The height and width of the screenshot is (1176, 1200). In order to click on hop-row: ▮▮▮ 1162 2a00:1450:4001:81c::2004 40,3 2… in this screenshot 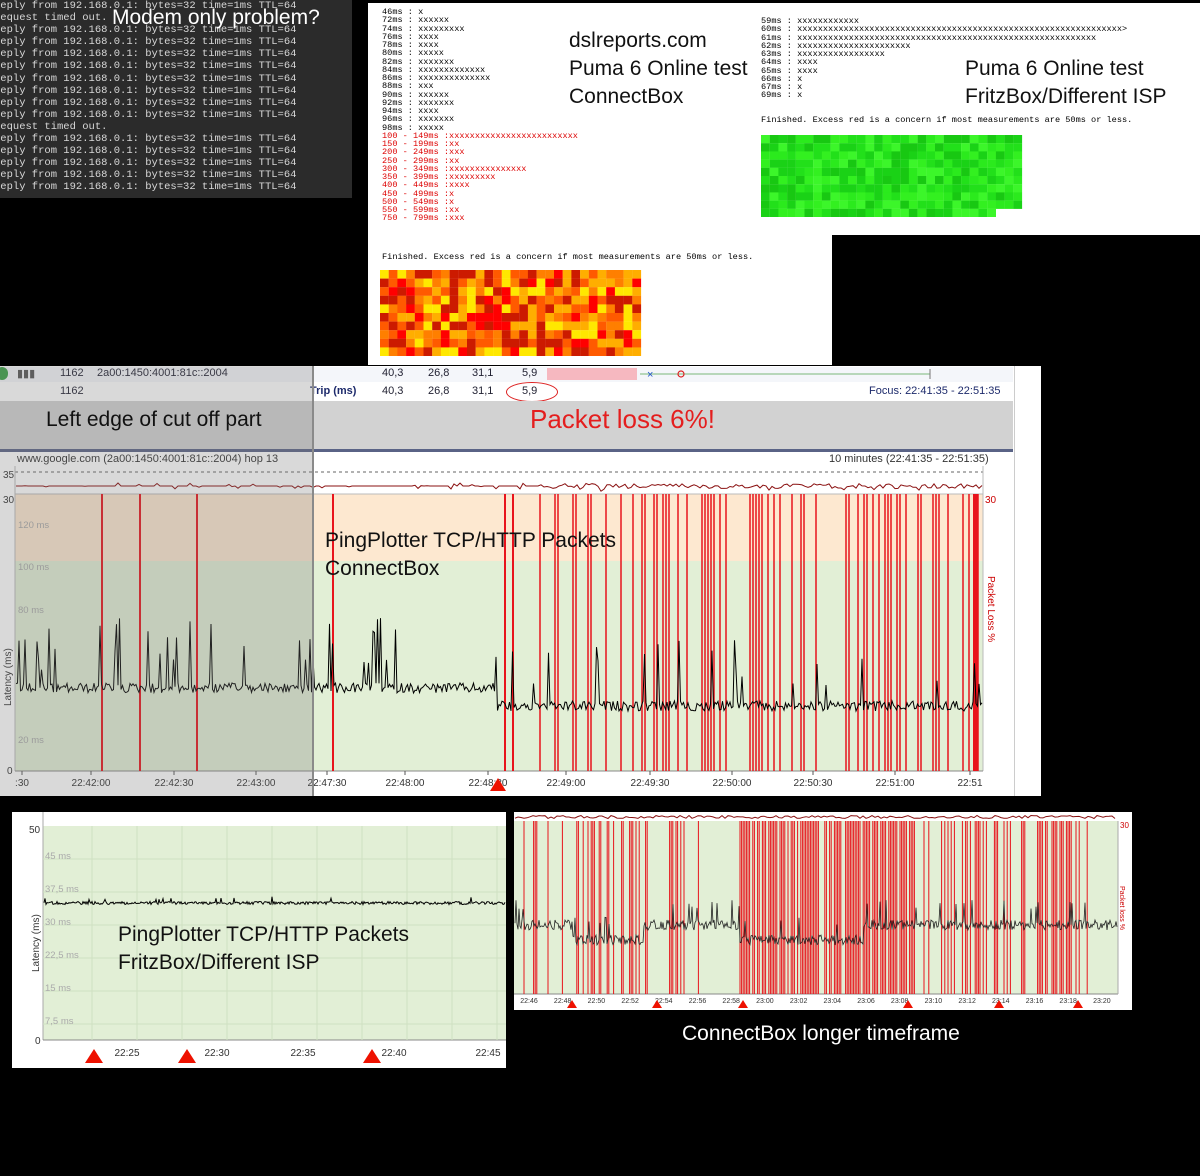, I will do `click(506, 374)`.